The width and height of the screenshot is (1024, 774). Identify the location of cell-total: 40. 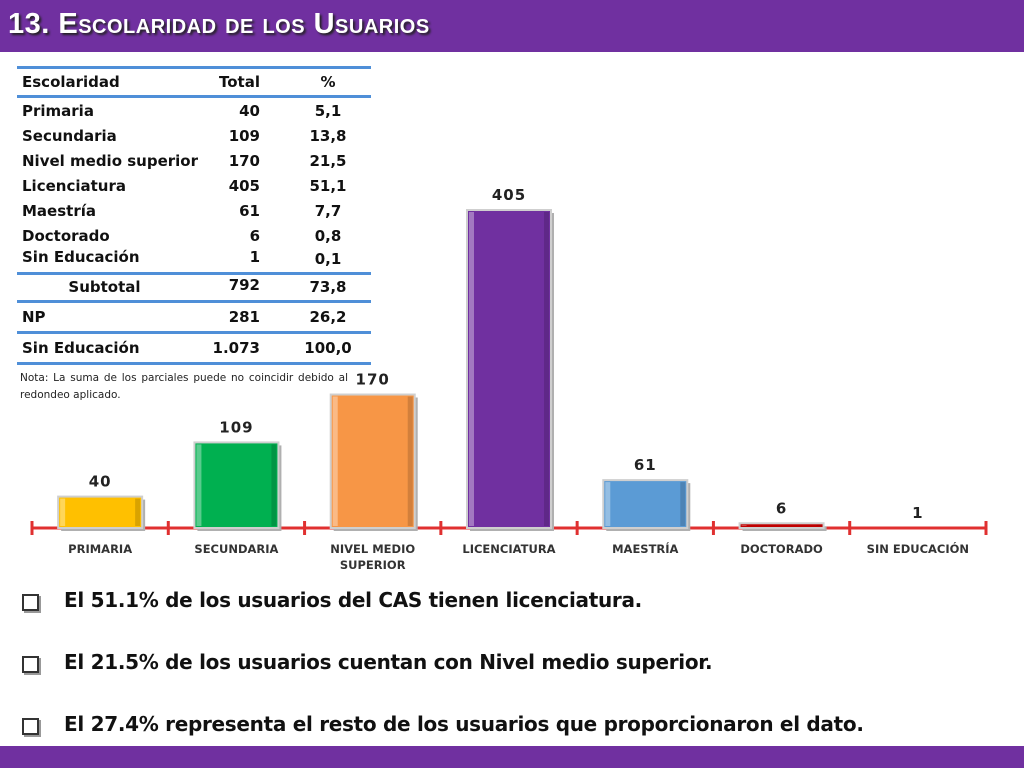
(249, 111).